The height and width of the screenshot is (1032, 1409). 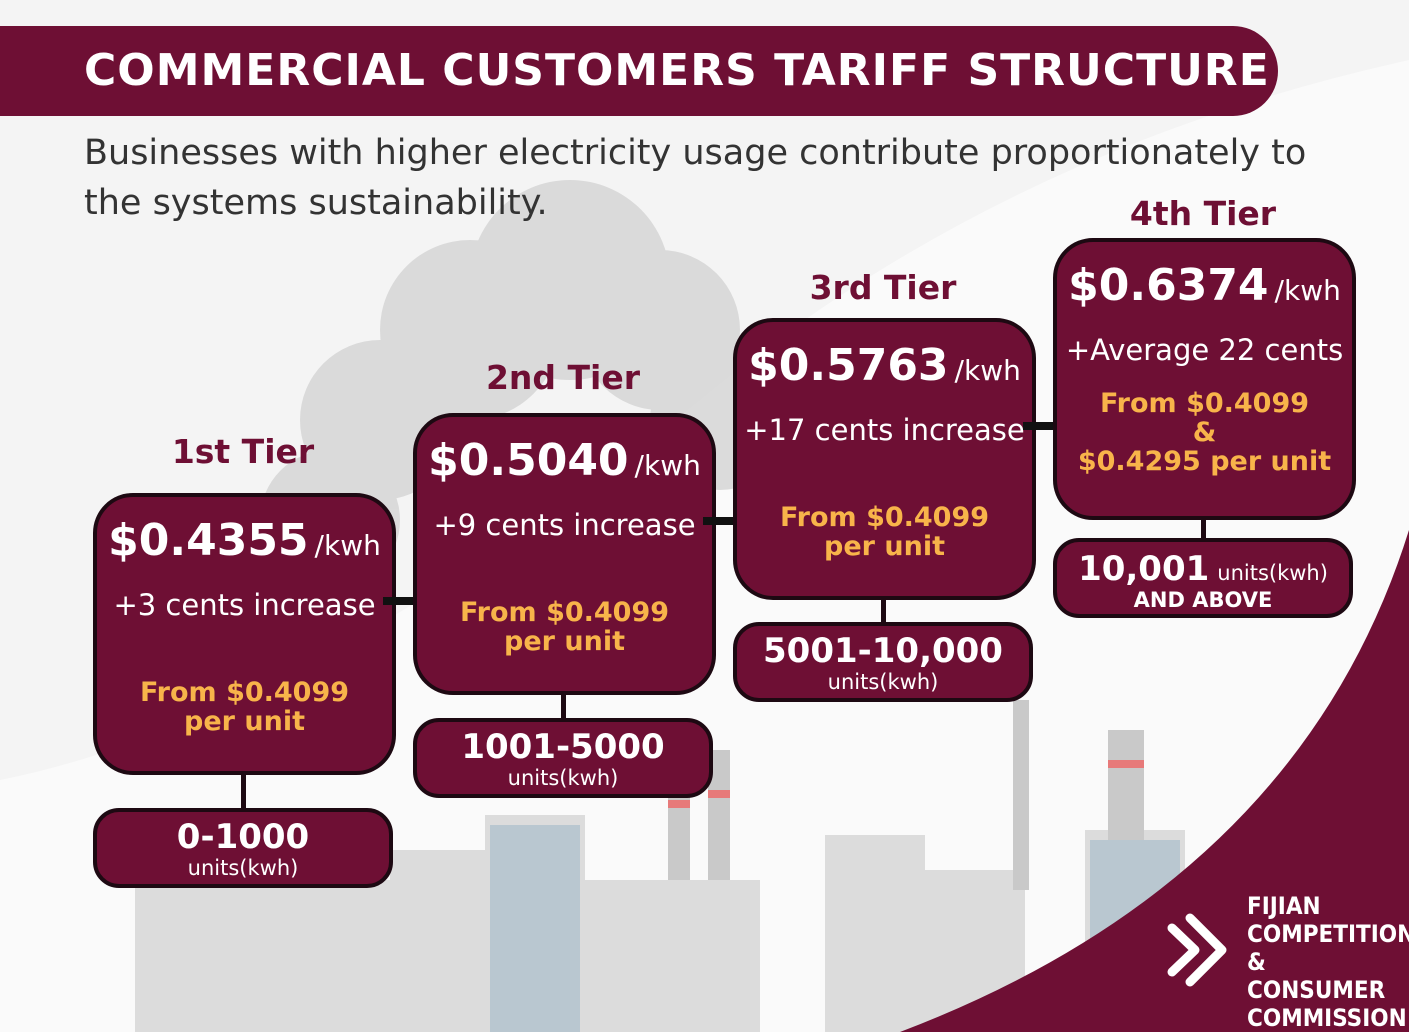 I want to click on range-box: 5001-10,000 units(kwh), so click(x=883, y=662).